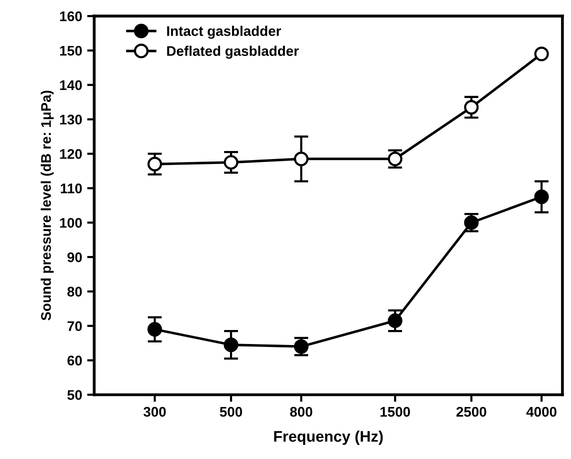 The height and width of the screenshot is (459, 571). Describe the element at coordinates (71, 51) in the screenshot. I see `y-tick-label: 150` at that location.